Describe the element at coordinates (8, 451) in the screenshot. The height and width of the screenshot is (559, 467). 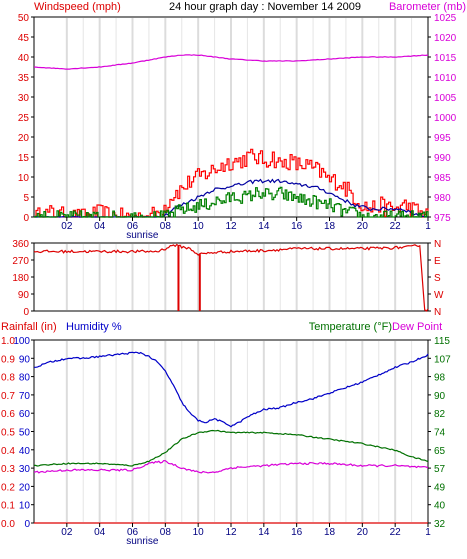
I see `rain-y-tick-label: 0.4` at that location.